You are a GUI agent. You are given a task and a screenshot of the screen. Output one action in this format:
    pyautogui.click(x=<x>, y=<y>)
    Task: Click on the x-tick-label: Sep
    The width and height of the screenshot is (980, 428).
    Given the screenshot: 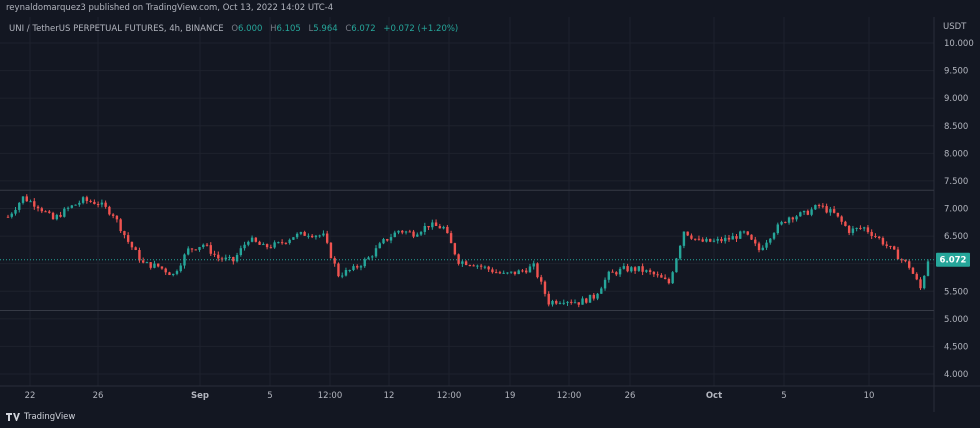 What is the action you would take?
    pyautogui.click(x=200, y=396)
    